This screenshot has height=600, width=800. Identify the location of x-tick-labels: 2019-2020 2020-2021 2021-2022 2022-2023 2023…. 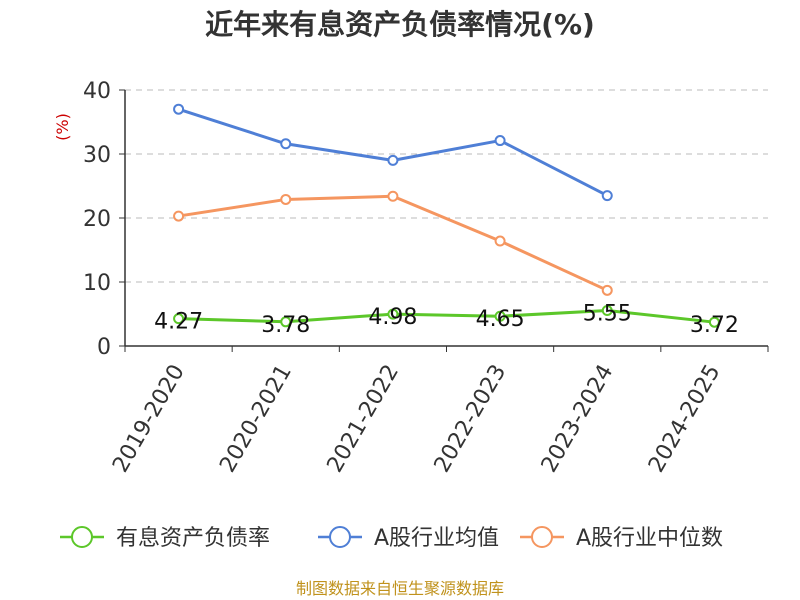
(416, 419).